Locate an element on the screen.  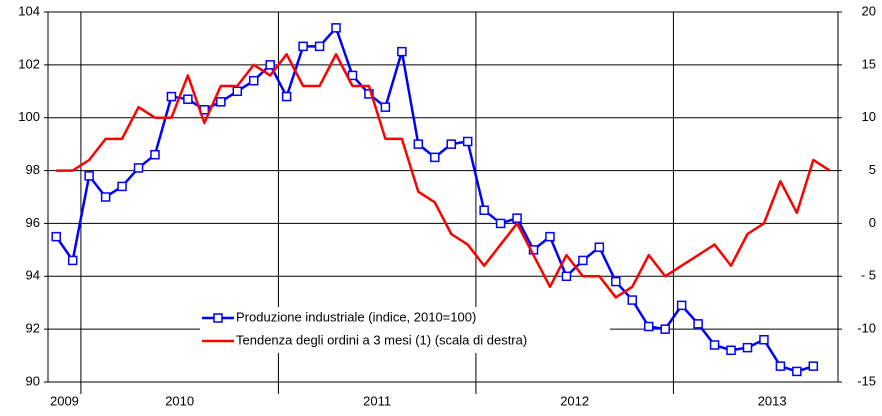
legend-marker is located at coordinates (218, 318).